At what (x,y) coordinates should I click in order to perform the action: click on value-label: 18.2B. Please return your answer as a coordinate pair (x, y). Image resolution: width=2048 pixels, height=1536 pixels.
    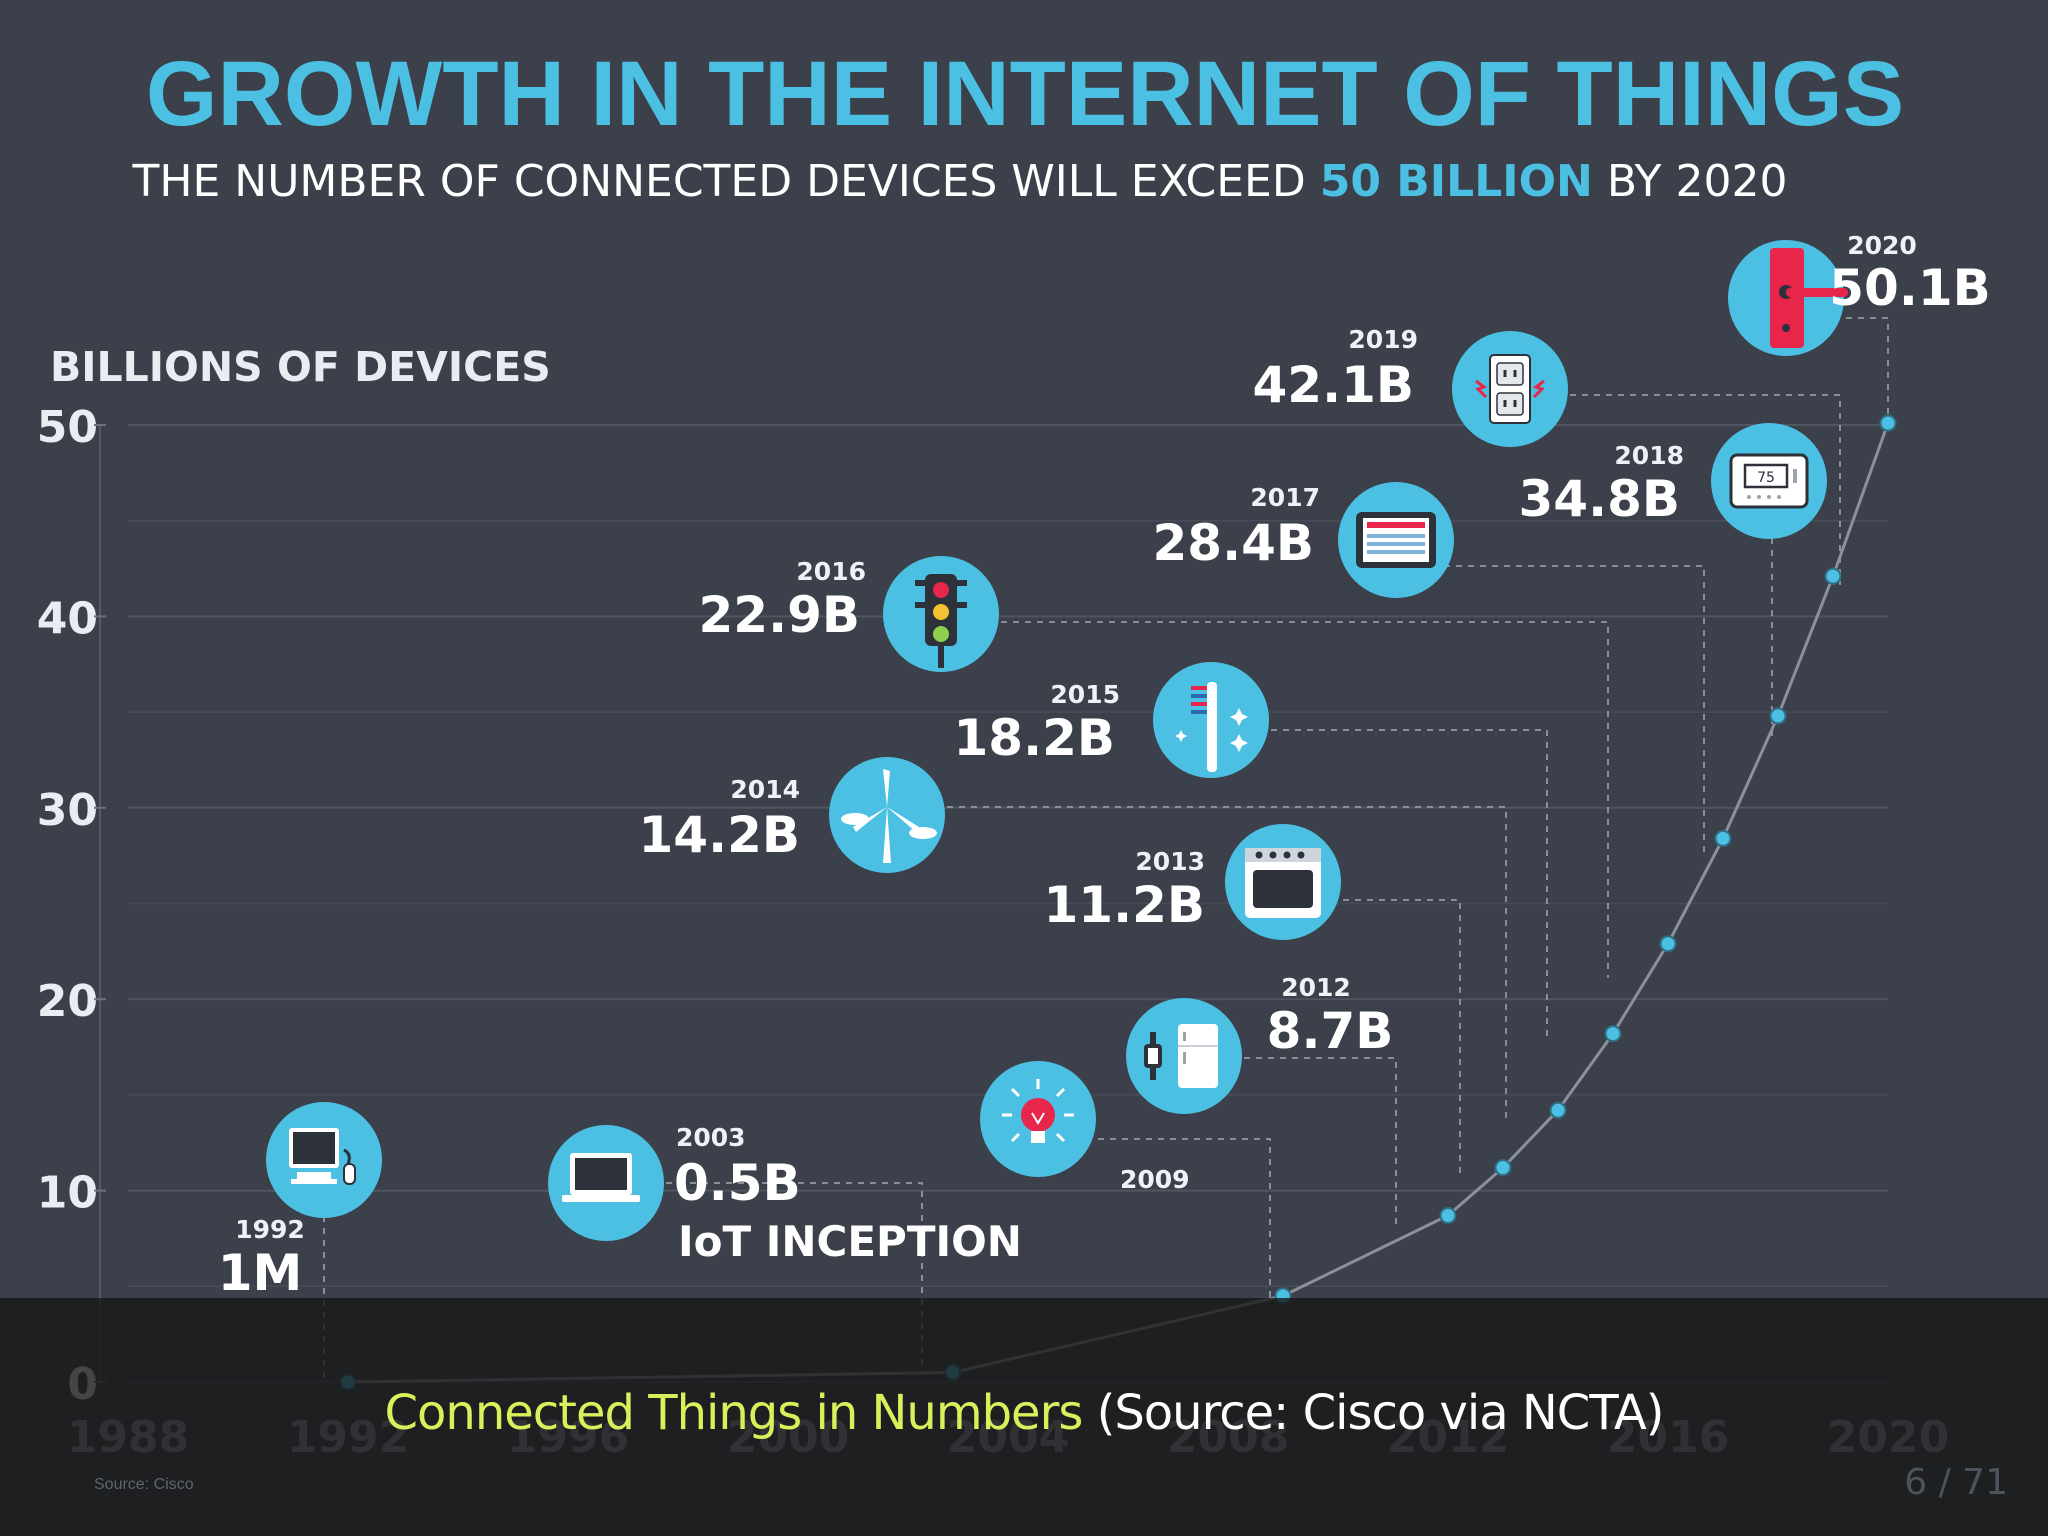
    Looking at the image, I should click on (1034, 738).